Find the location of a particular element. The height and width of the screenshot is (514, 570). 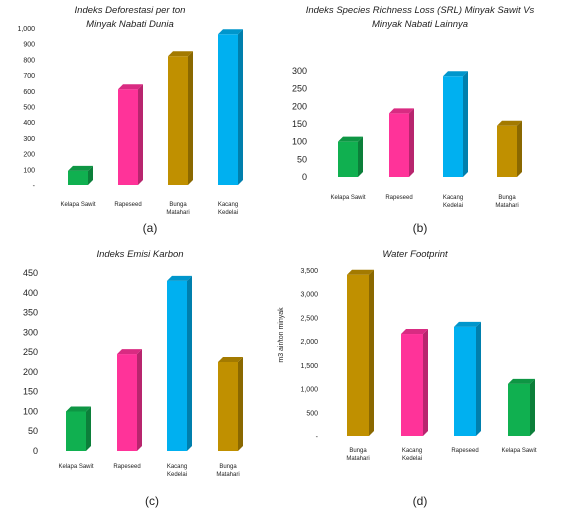

y-tick-label: 600 is located at coordinates (29, 92).